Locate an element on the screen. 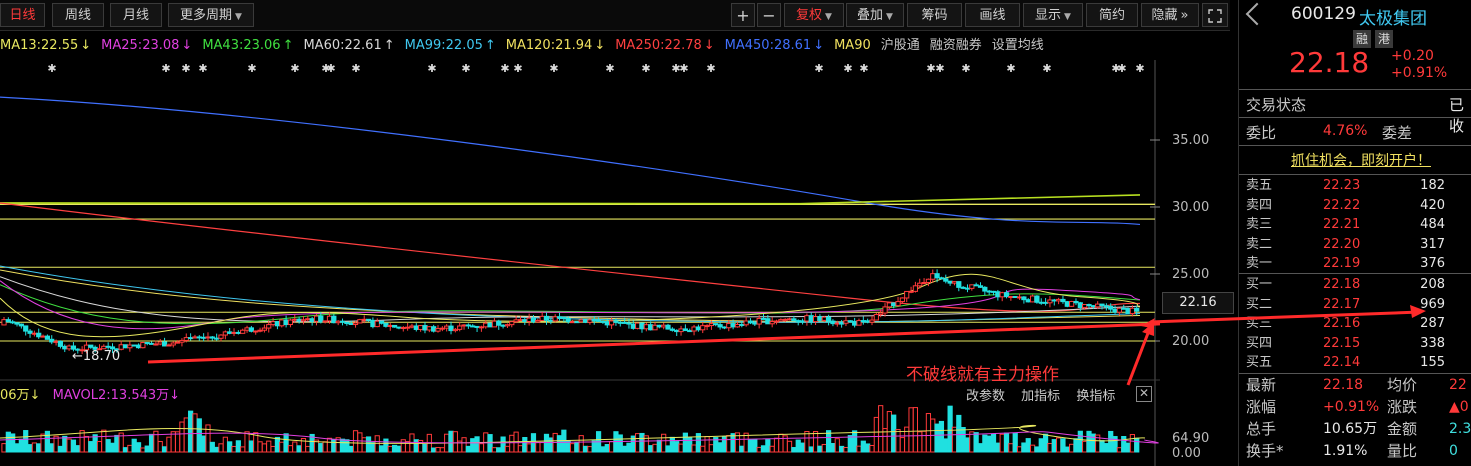 This screenshot has height=466, width=1471. order-book-row: 卖一 22.19 376 is located at coordinates (1355, 263).